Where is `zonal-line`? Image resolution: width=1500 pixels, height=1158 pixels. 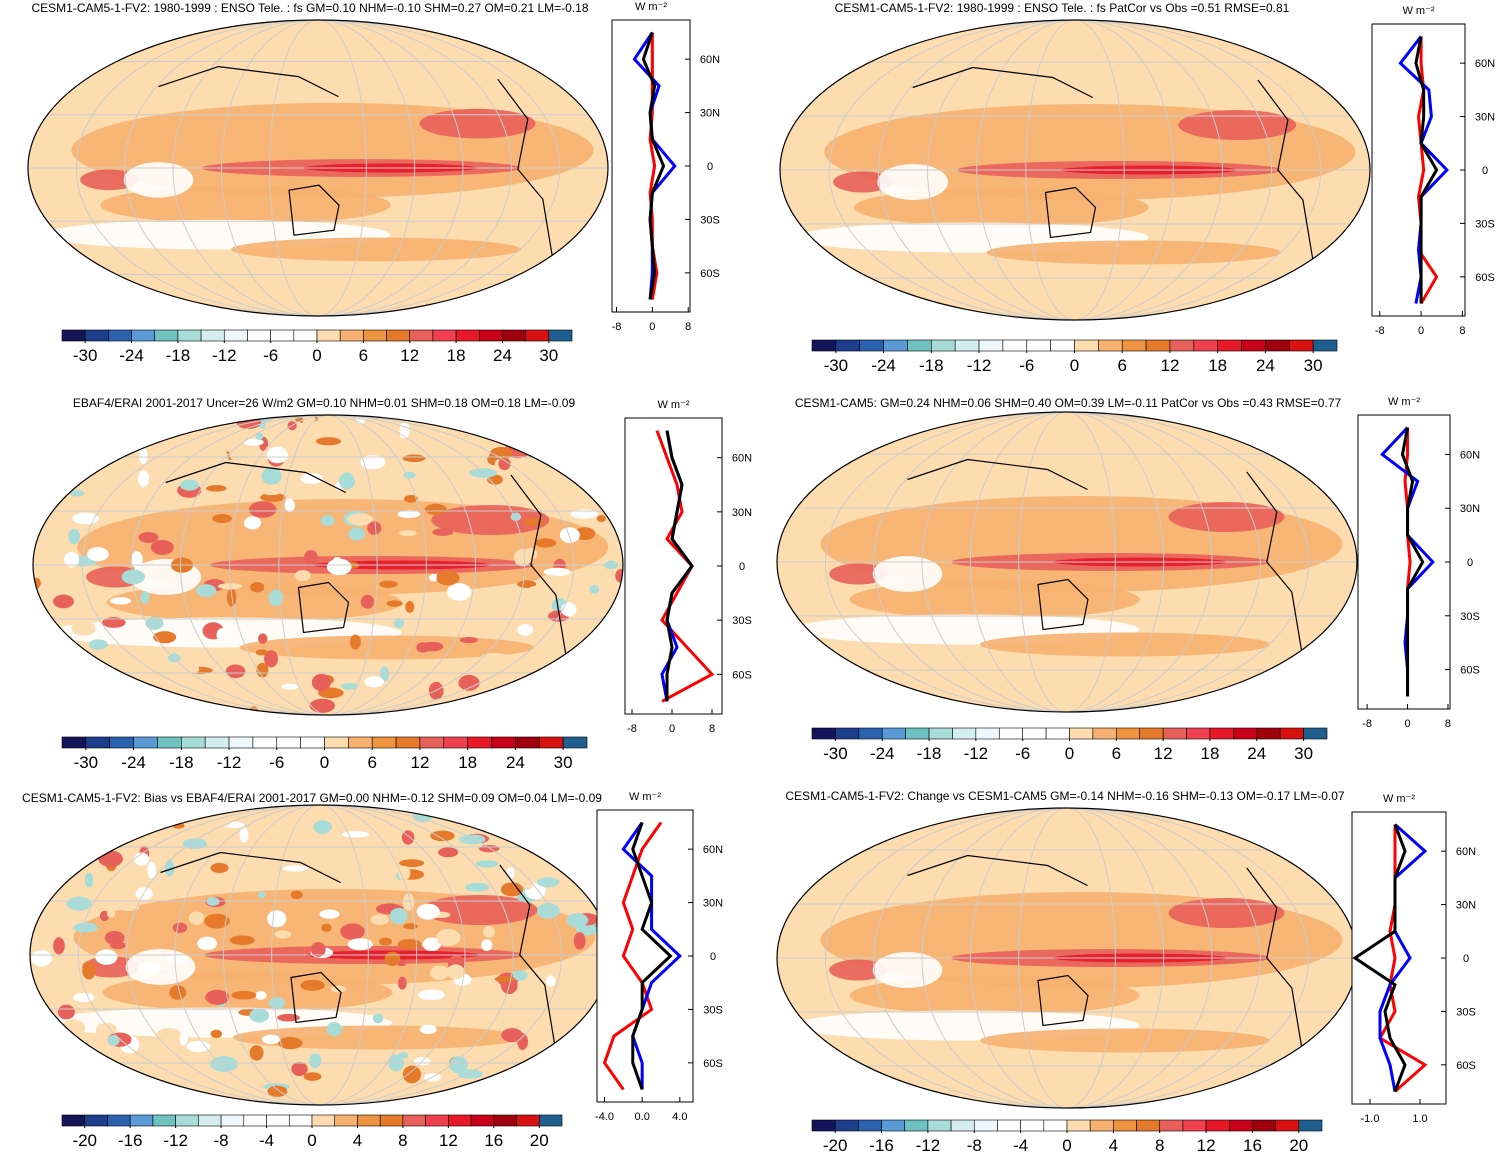 zonal-line is located at coordinates (679, 566).